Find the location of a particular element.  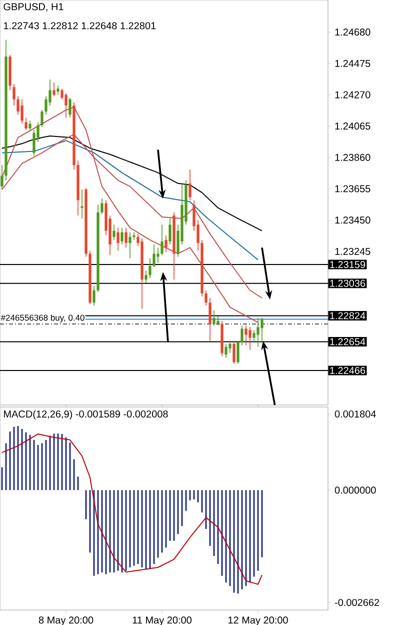

y-tick-label: 1.23860 is located at coordinates (352, 157).